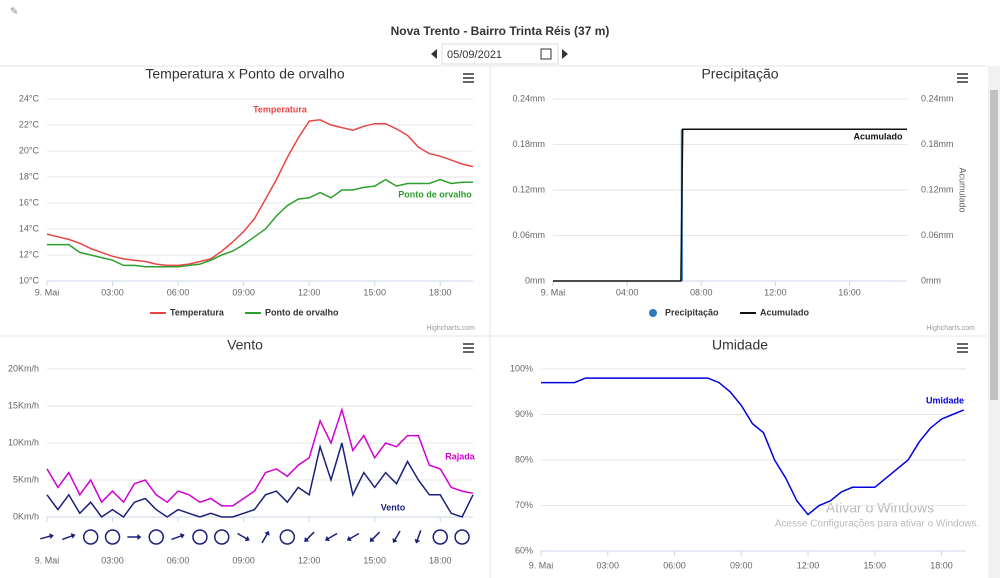 This screenshot has width=1000, height=578. What do you see at coordinates (23, 442) in the screenshot?
I see `y-tick-label: 10Km/h` at bounding box center [23, 442].